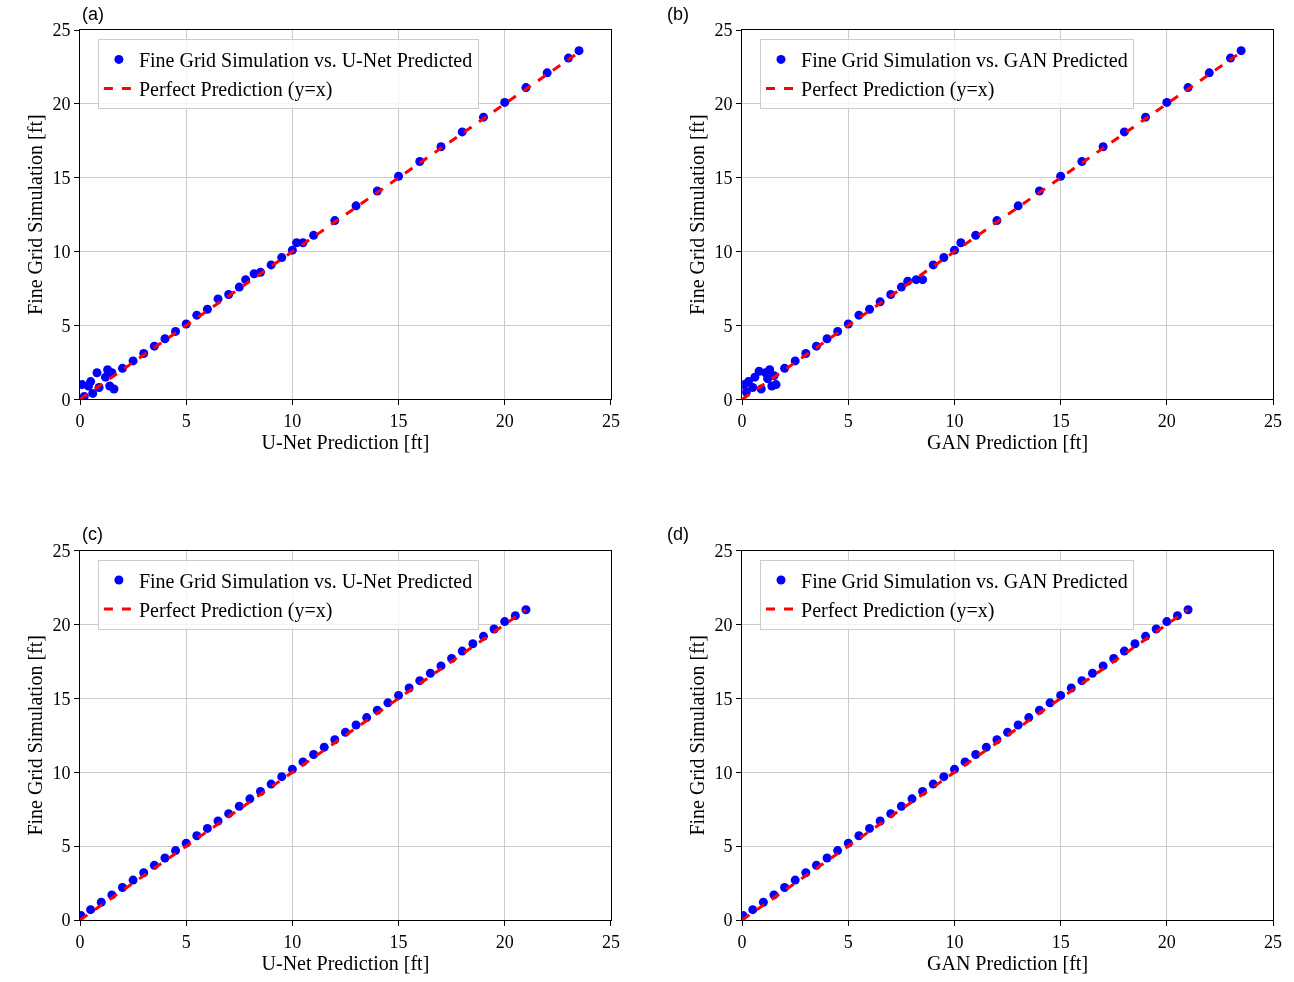 This screenshot has width=1294, height=982. What do you see at coordinates (305, 580) in the screenshot?
I see `legend-label: Fine Grid Simulation vs. U-Net Predicted` at bounding box center [305, 580].